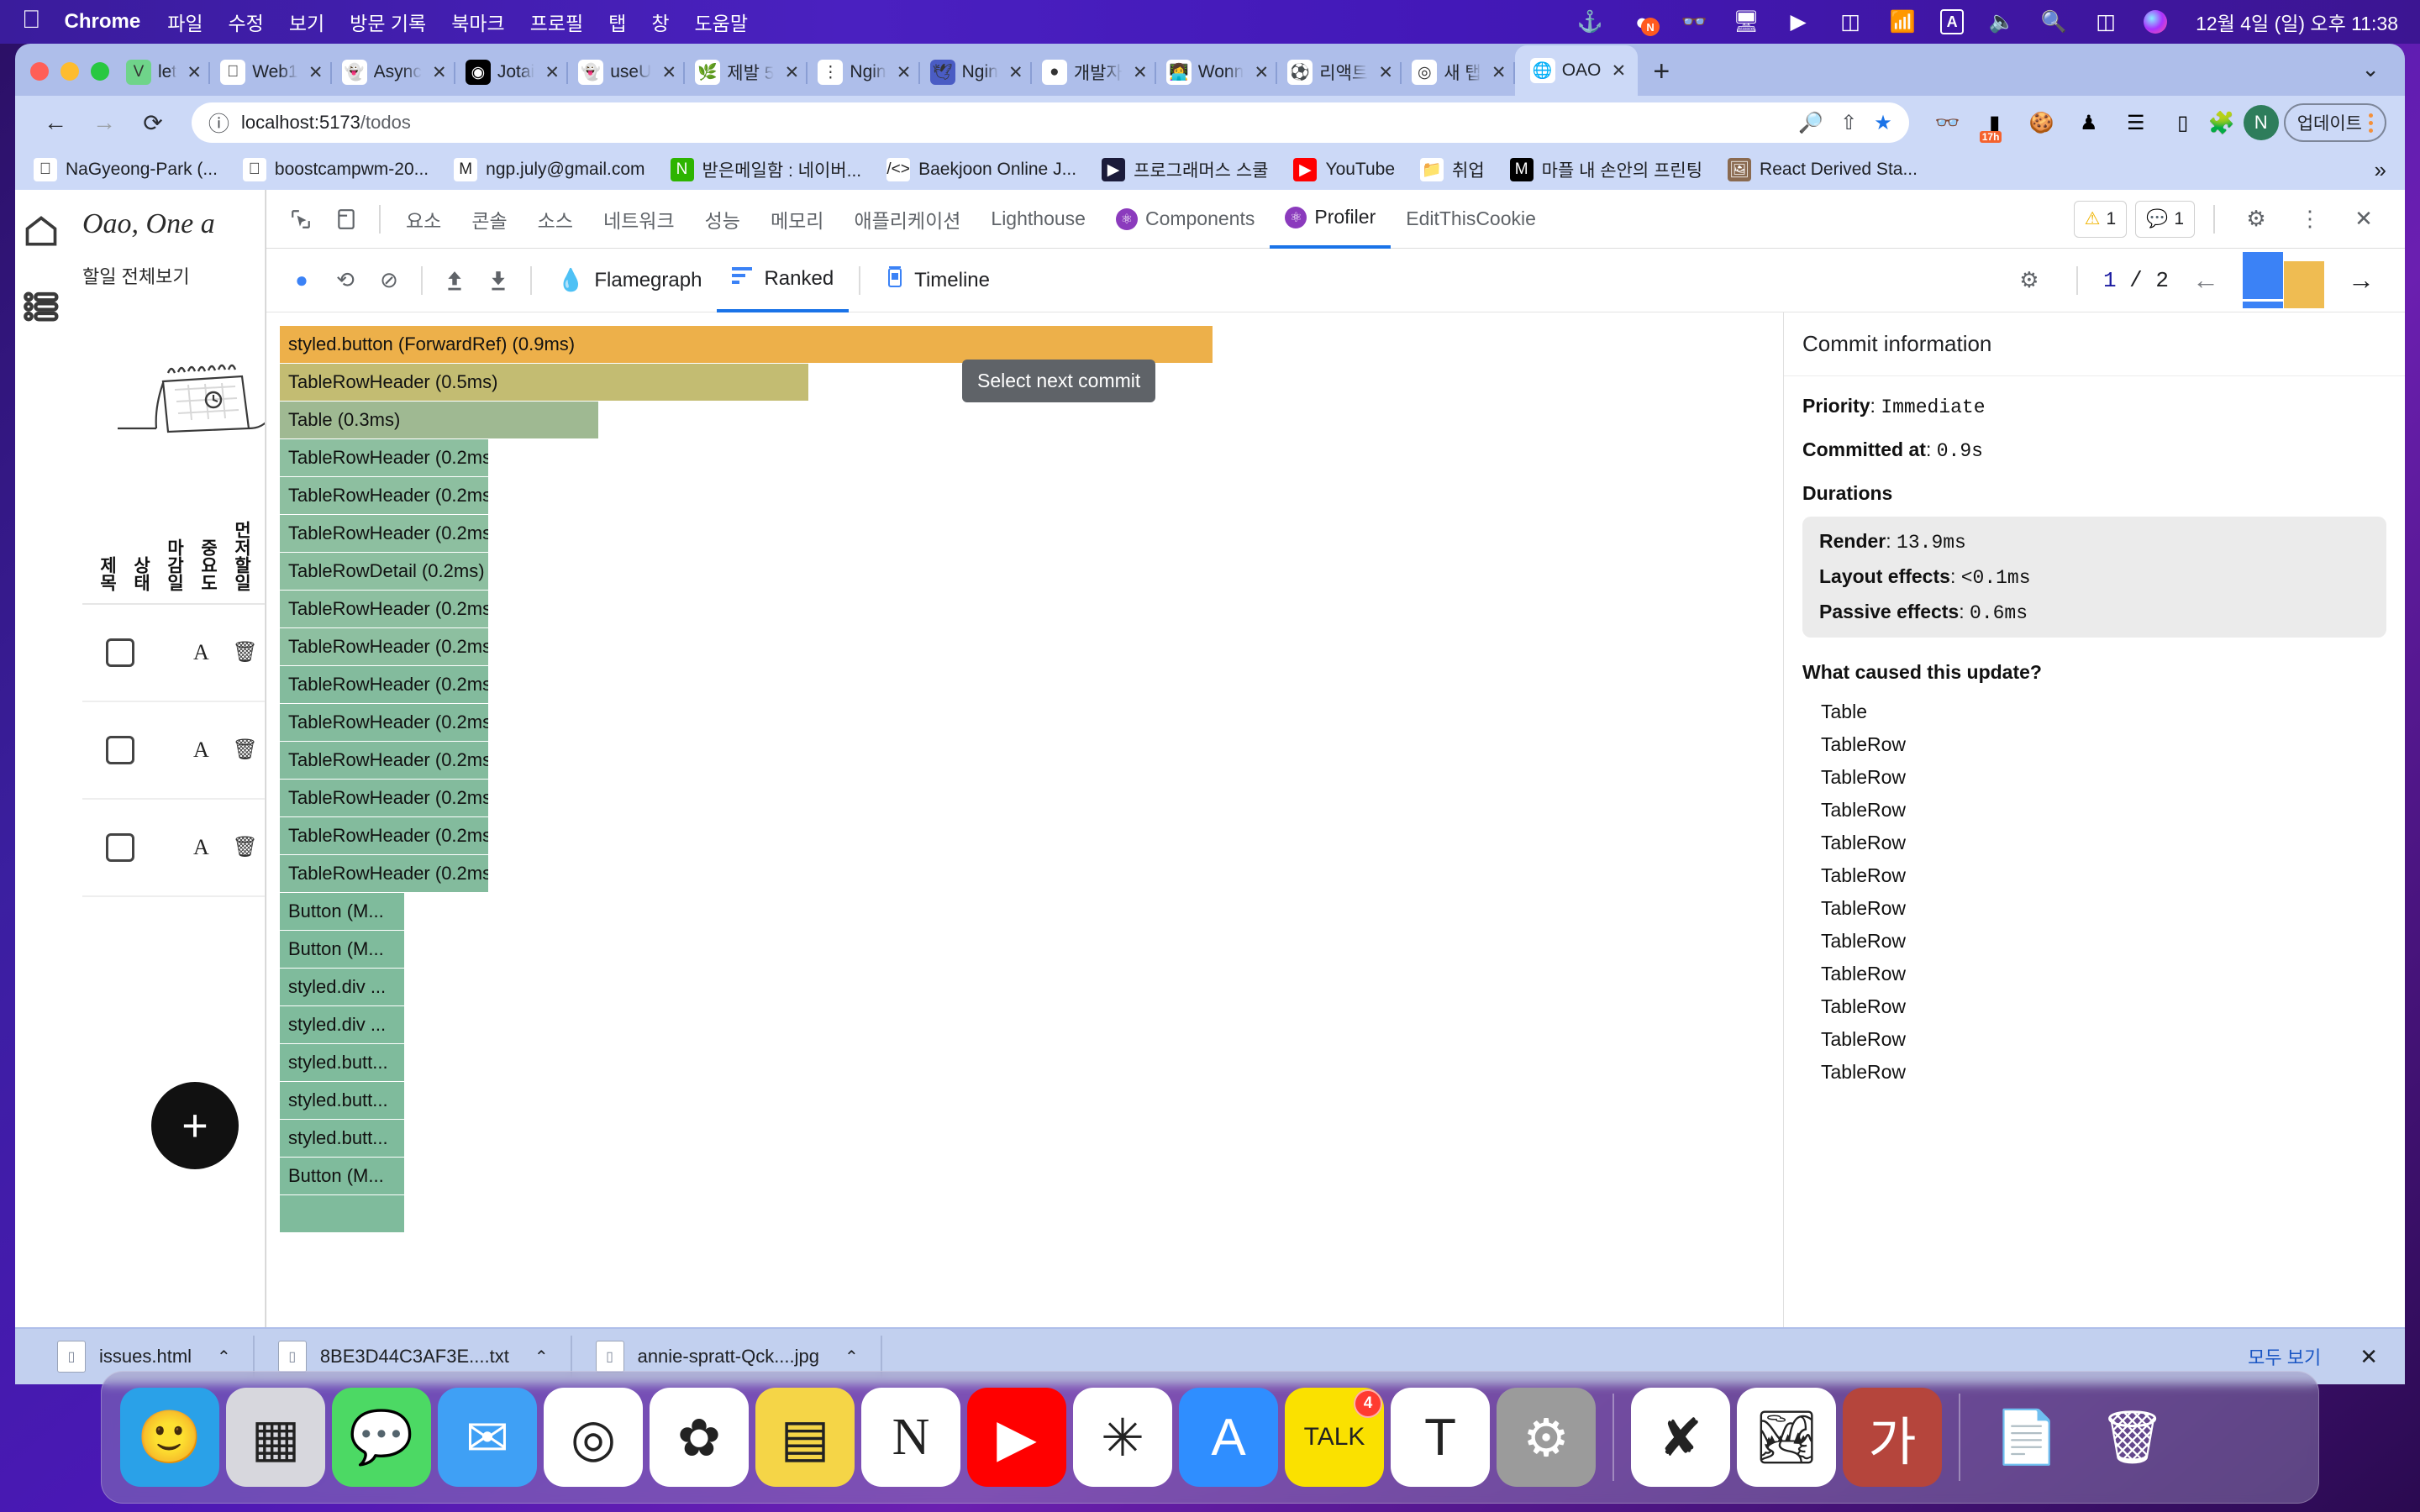 This screenshot has height=1512, width=2420. What do you see at coordinates (39, 71) in the screenshot?
I see `close-window-button` at bounding box center [39, 71].